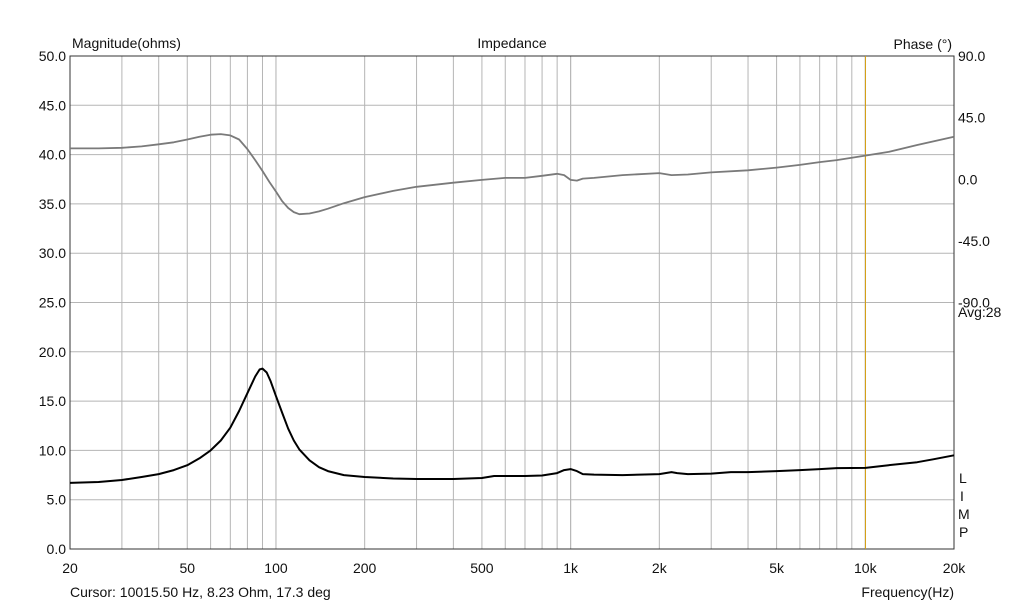 This screenshot has height=605, width=1024. Describe the element at coordinates (200, 592) in the screenshot. I see `cursor-readout: Cursor: 10015.50 Hz, 8.23 Ohm, 17.3 deg` at that location.